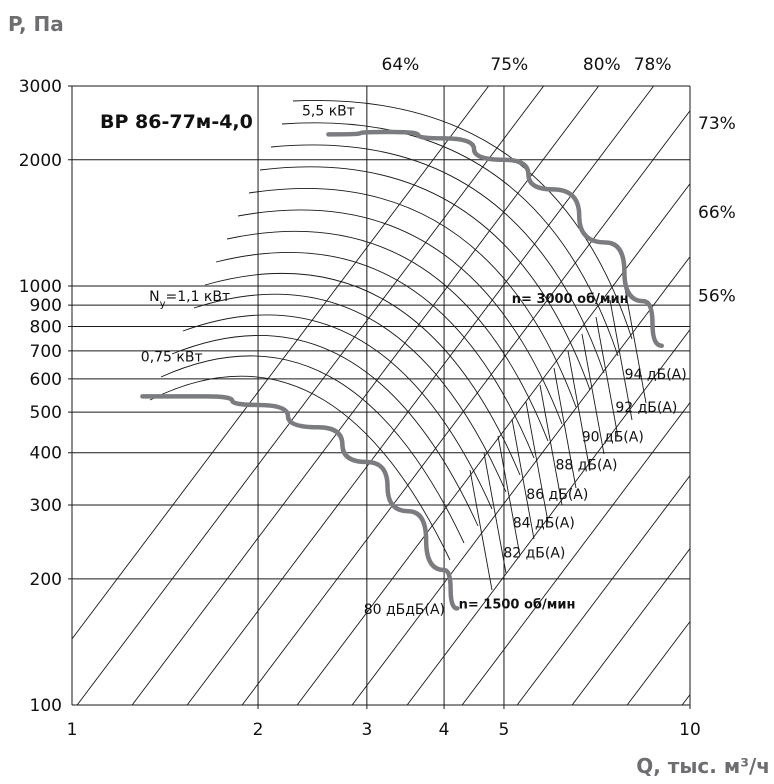 The width and height of the screenshot is (774, 784). Describe the element at coordinates (176, 122) in the screenshot. I see `chart-title: ВР 86-77м-4,0` at that location.